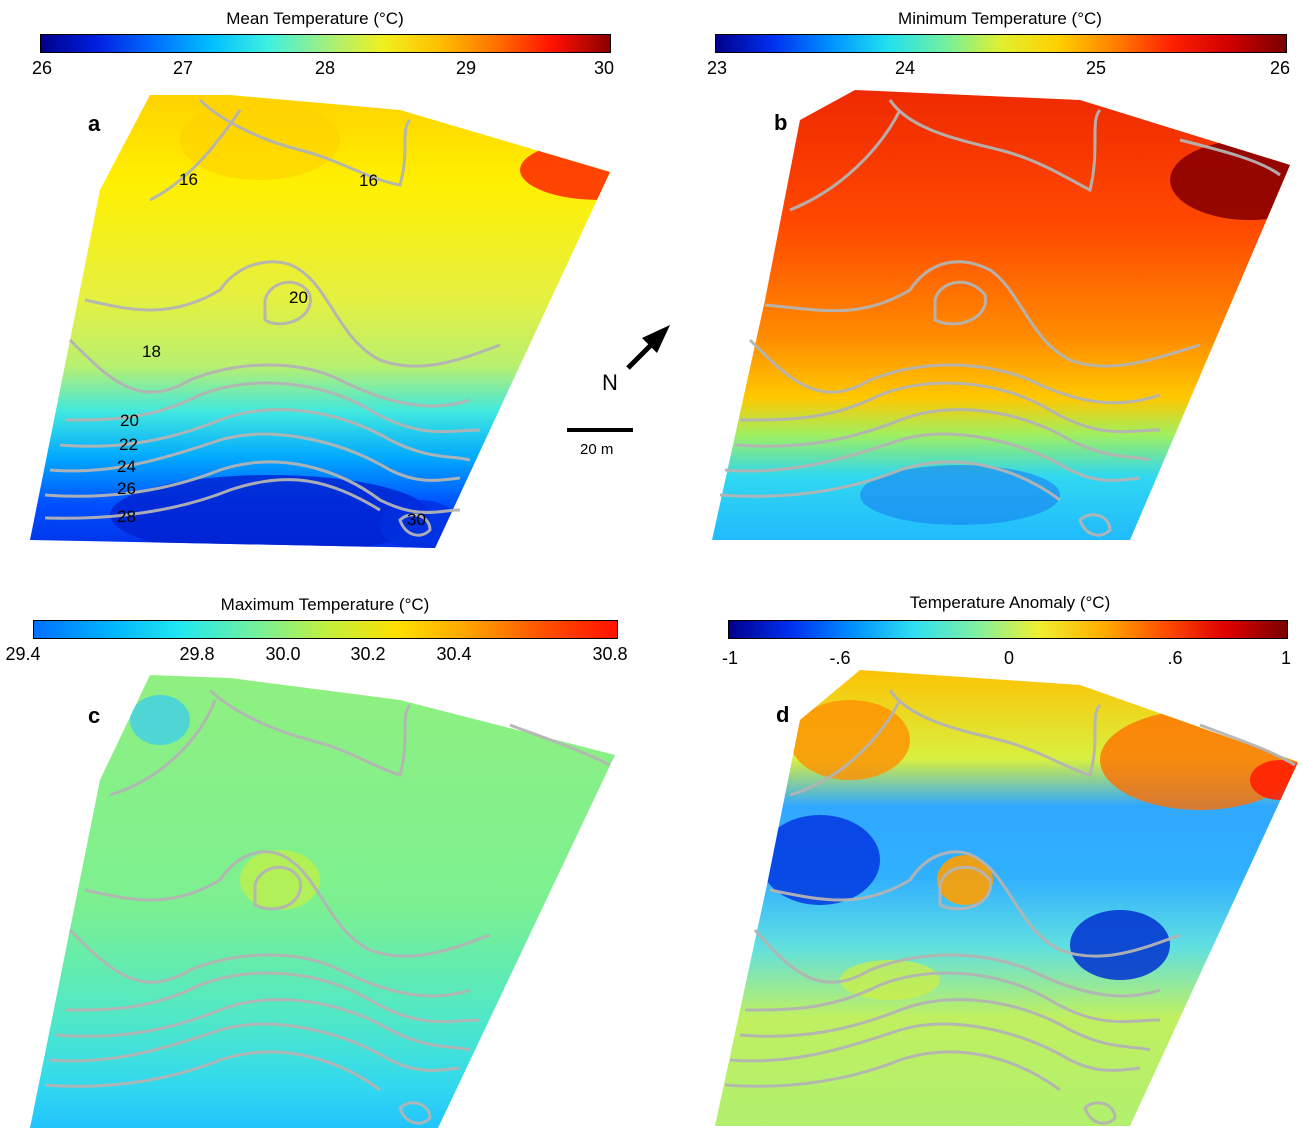 The height and width of the screenshot is (1134, 1303). Describe the element at coordinates (126, 488) in the screenshot. I see `contour-label: 26` at that location.